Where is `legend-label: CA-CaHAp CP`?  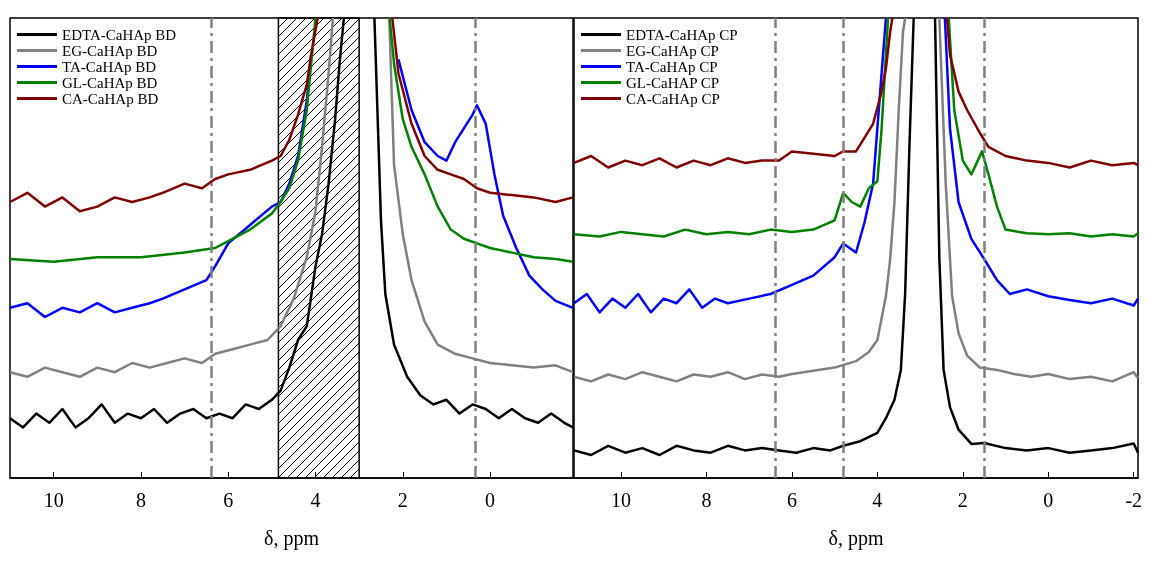
legend-label: CA-CaHAp CP is located at coordinates (673, 98).